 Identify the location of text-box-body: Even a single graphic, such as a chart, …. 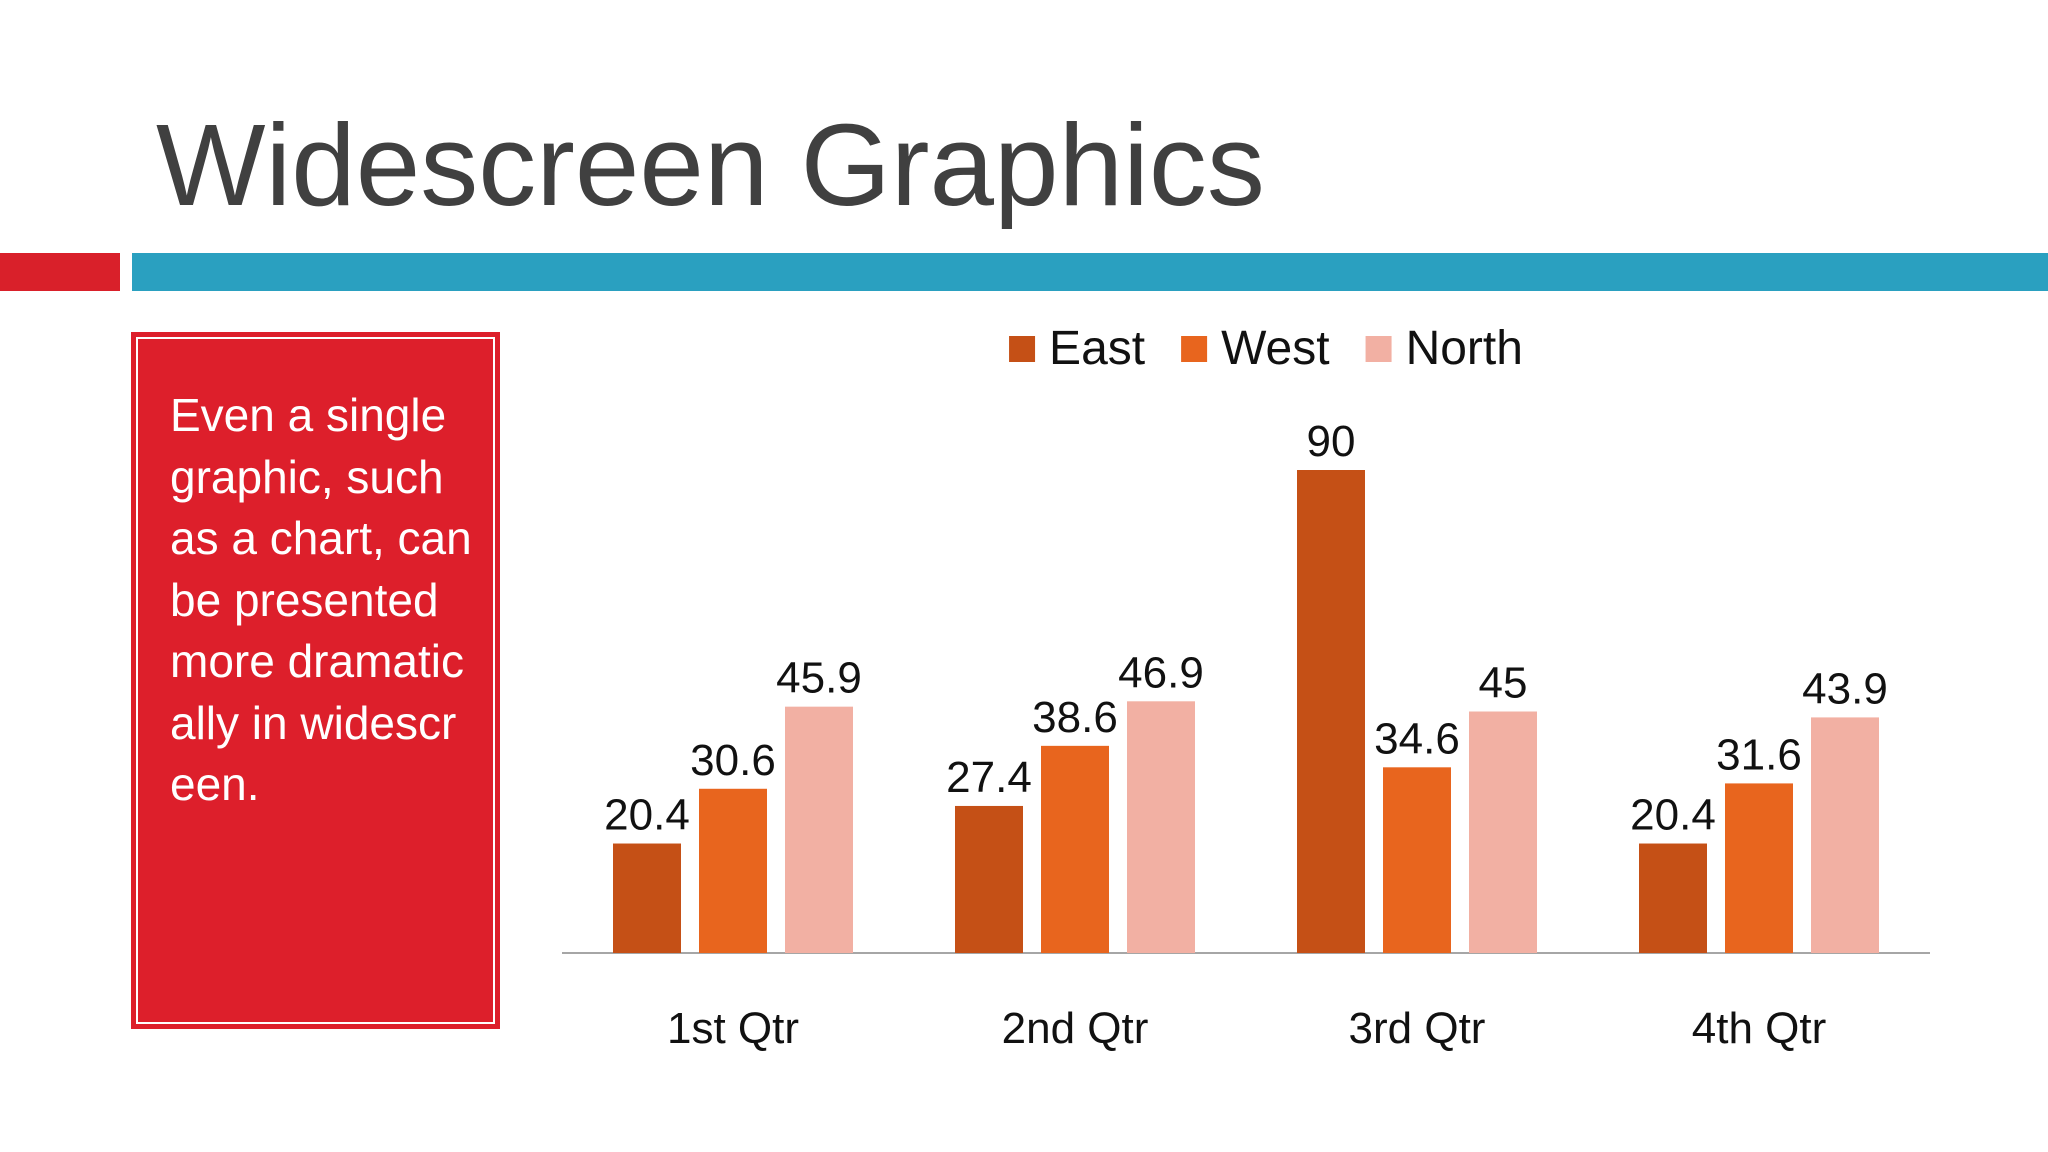
(321, 599).